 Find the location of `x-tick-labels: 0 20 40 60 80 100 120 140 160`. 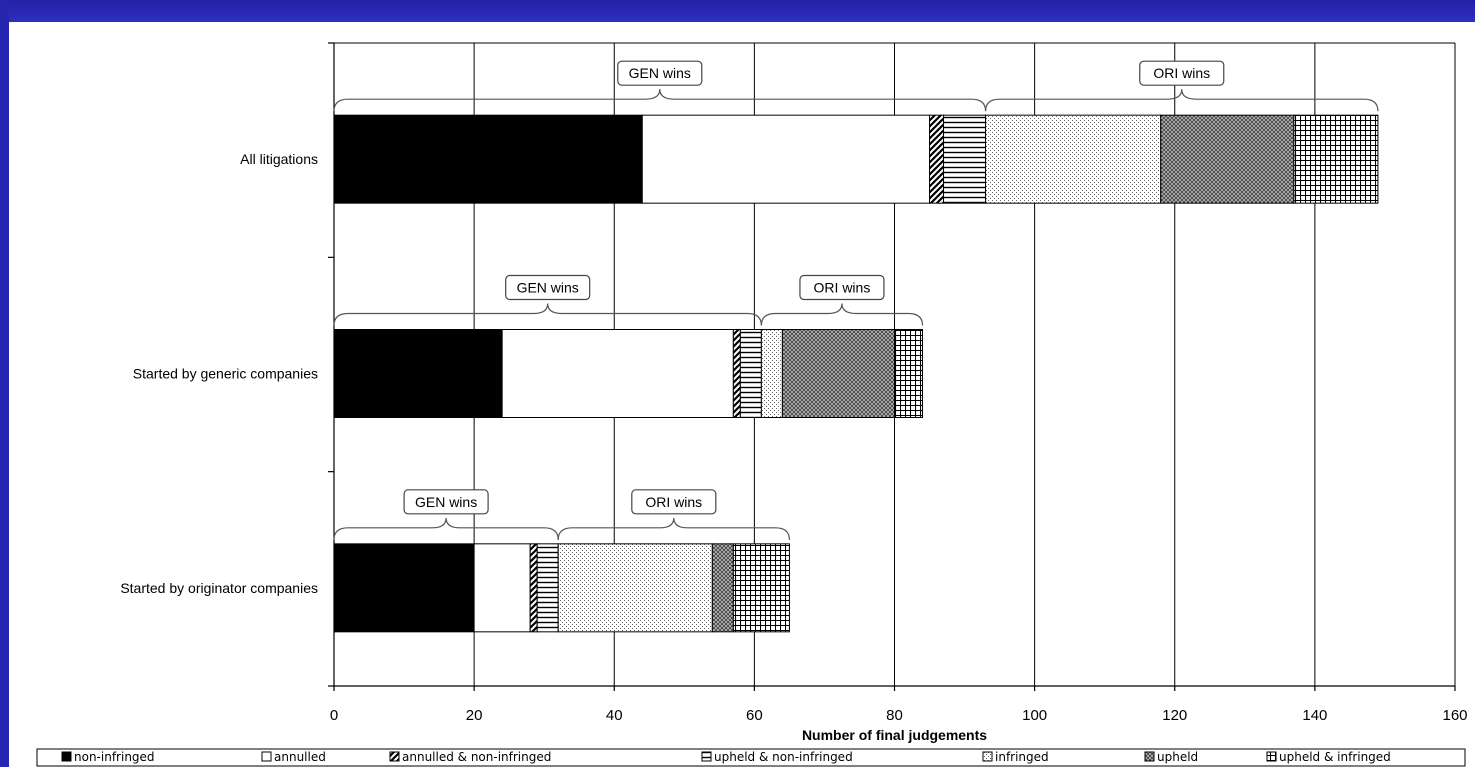

x-tick-labels: 0 20 40 60 80 100 120 140 160 is located at coordinates (899, 715).